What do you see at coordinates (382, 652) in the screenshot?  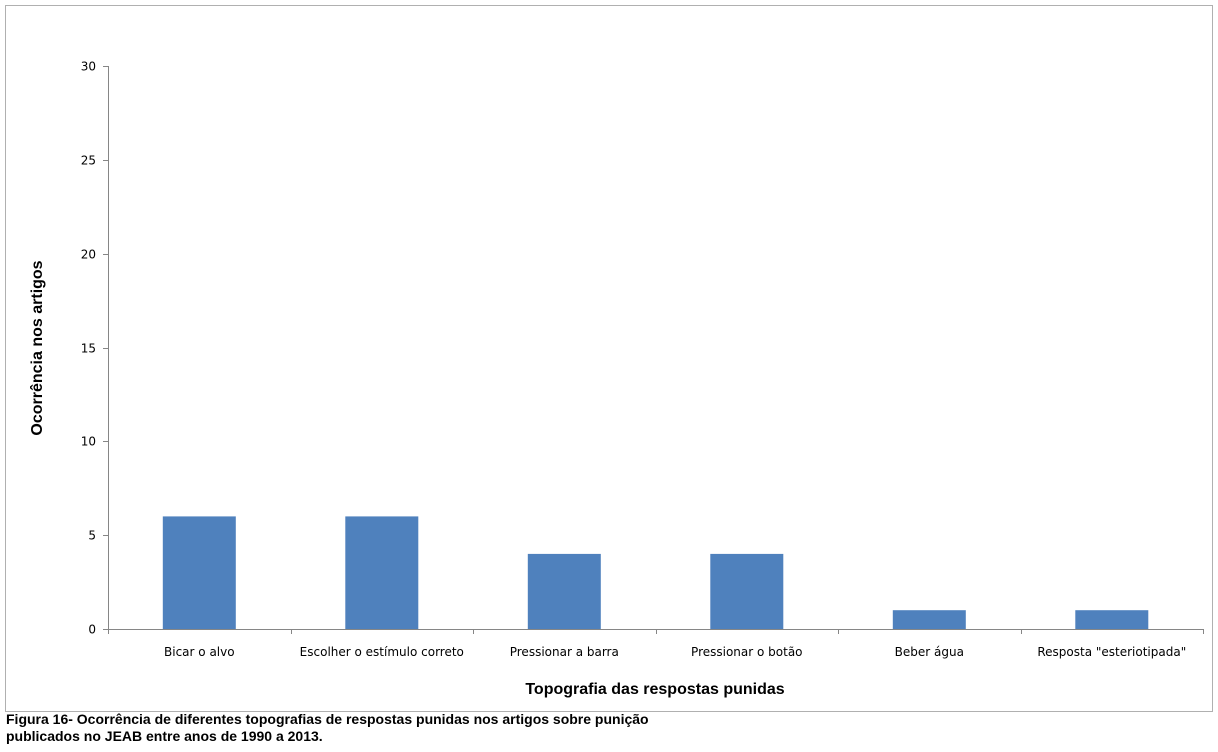 I see `x-tick-label: Escolher o estímulo correto` at bounding box center [382, 652].